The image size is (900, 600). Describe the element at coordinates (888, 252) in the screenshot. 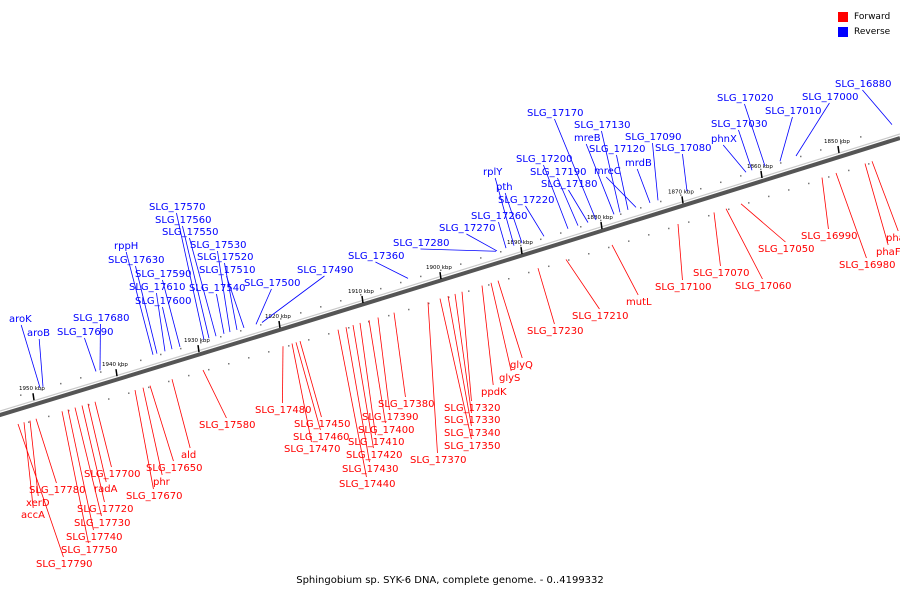

I see `gene-label-phaf: phaF` at that location.